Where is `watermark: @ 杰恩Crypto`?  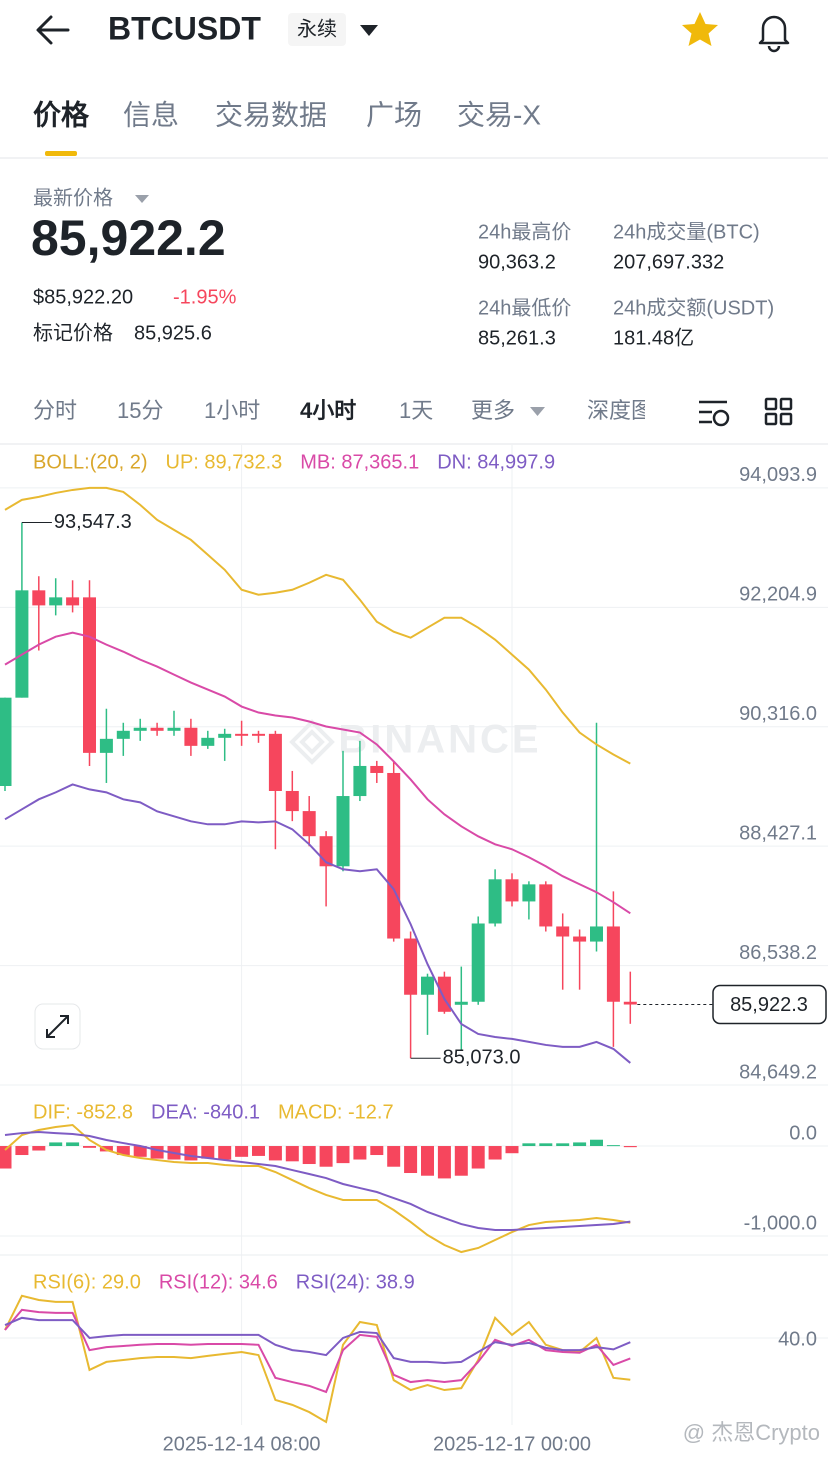 watermark: @ 杰恩Crypto is located at coordinates (751, 1432).